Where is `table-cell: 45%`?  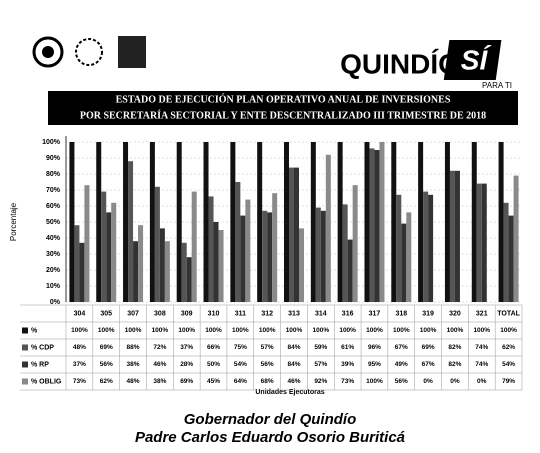 table-cell: 45% is located at coordinates (213, 381).